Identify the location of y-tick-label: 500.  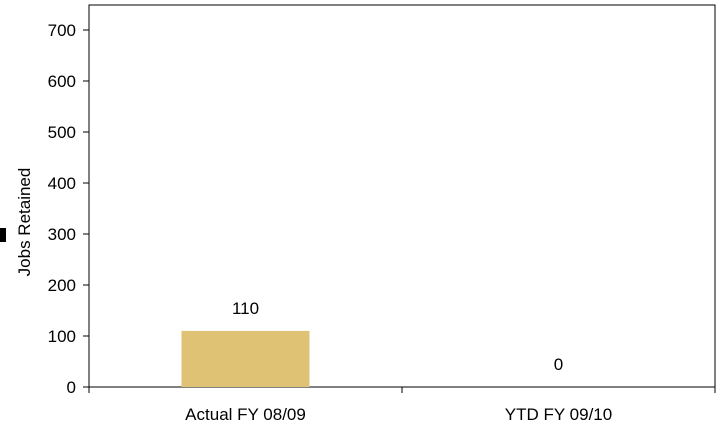
(62, 132).